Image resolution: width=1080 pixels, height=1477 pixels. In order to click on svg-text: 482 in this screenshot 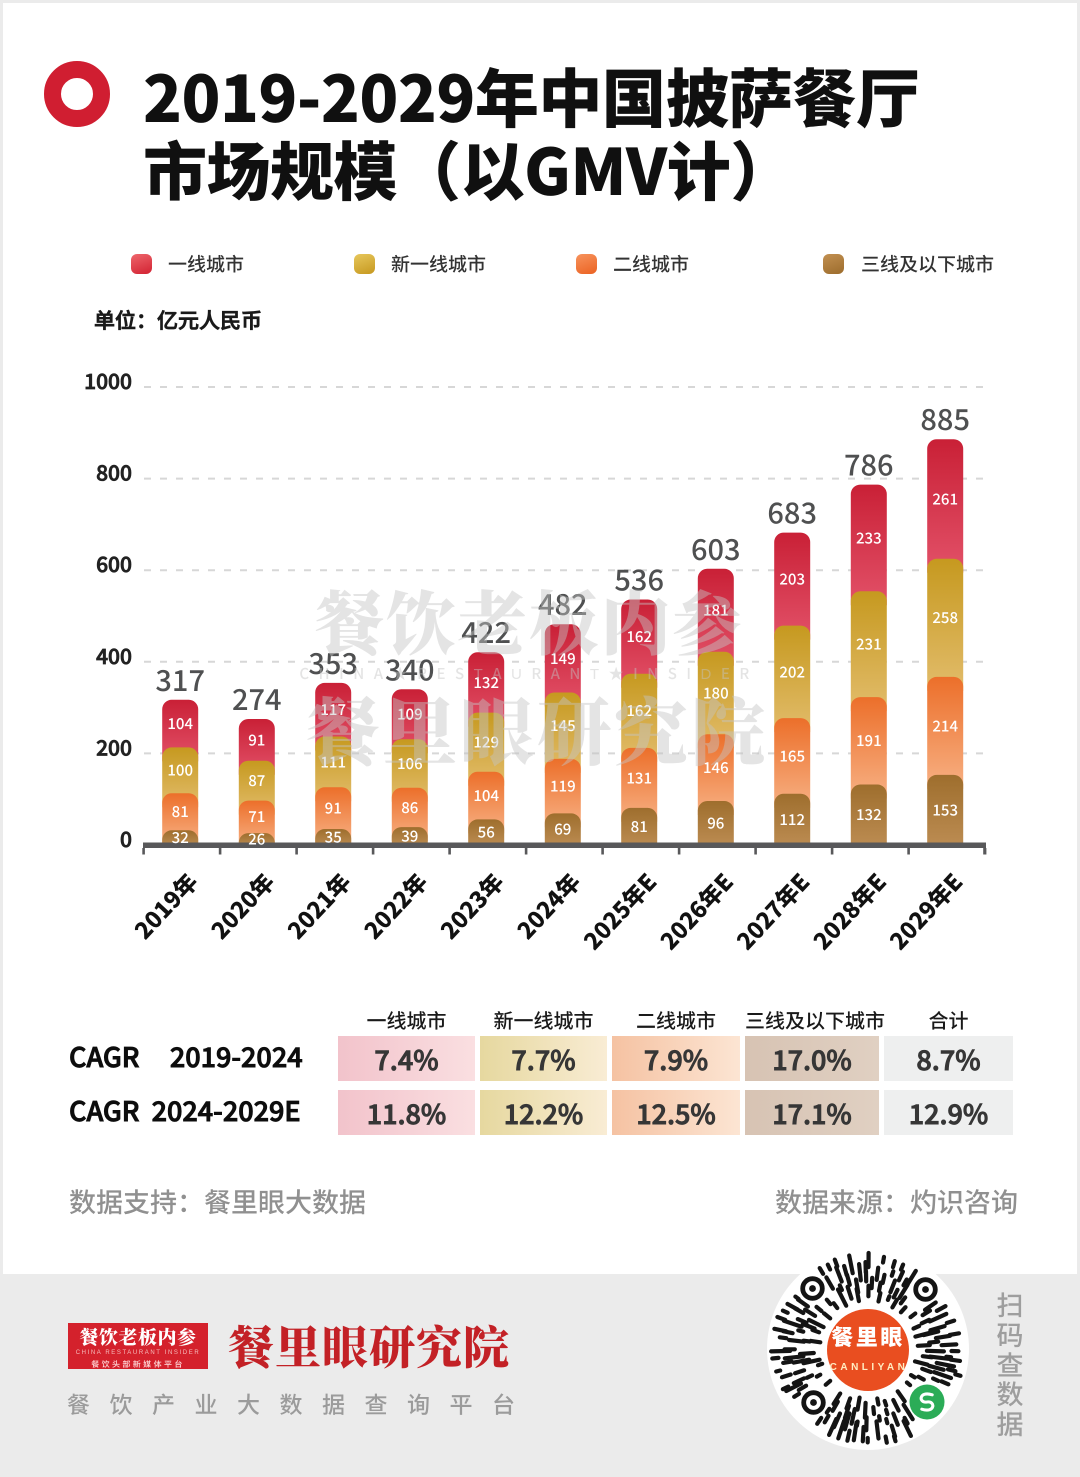, I will do `click(563, 603)`.